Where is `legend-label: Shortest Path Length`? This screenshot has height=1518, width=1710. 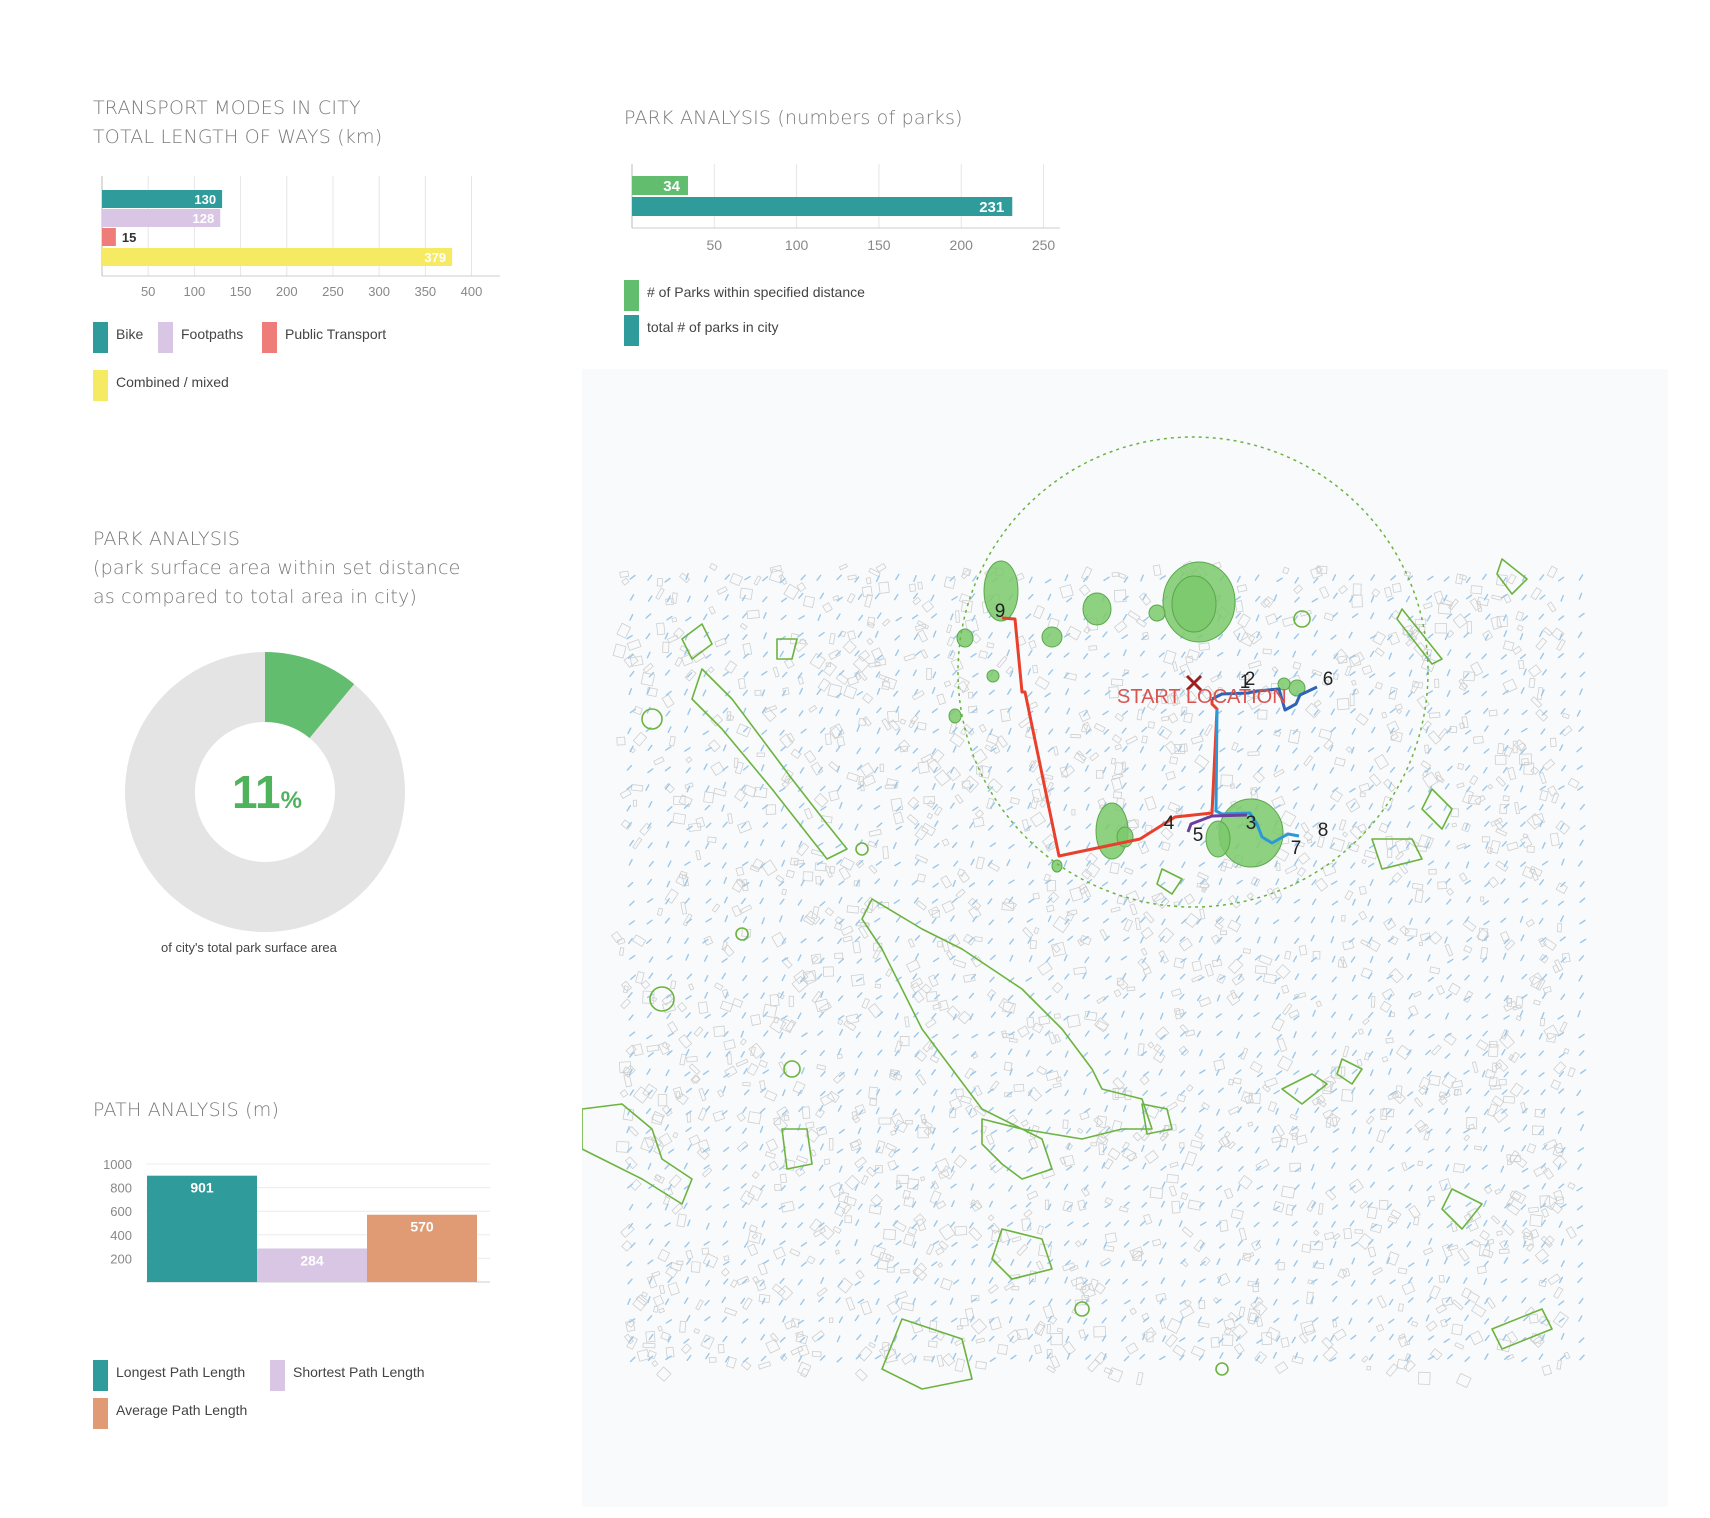 legend-label: Shortest Path Length is located at coordinates (359, 1372).